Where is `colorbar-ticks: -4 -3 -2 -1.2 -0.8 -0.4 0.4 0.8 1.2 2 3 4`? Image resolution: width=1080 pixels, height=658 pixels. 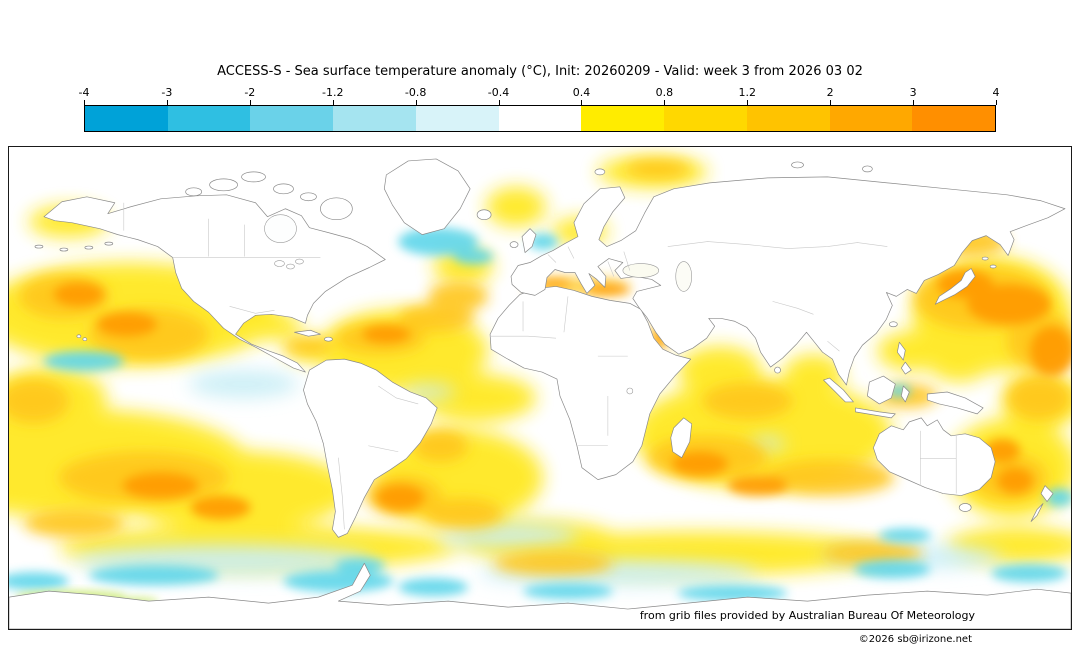
colorbar-ticks: -4 -3 -2 -1.2 -0.8 -0.4 0.4 0.8 1.2 2 3 4 is located at coordinates (539, 109).